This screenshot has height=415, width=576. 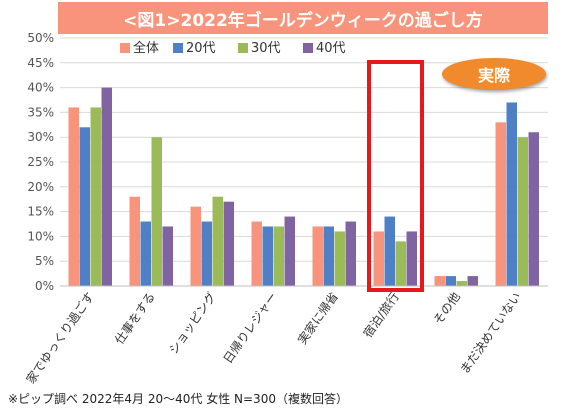 What do you see at coordinates (447, 309) in the screenshot?
I see `x-tick-label: その他` at bounding box center [447, 309].